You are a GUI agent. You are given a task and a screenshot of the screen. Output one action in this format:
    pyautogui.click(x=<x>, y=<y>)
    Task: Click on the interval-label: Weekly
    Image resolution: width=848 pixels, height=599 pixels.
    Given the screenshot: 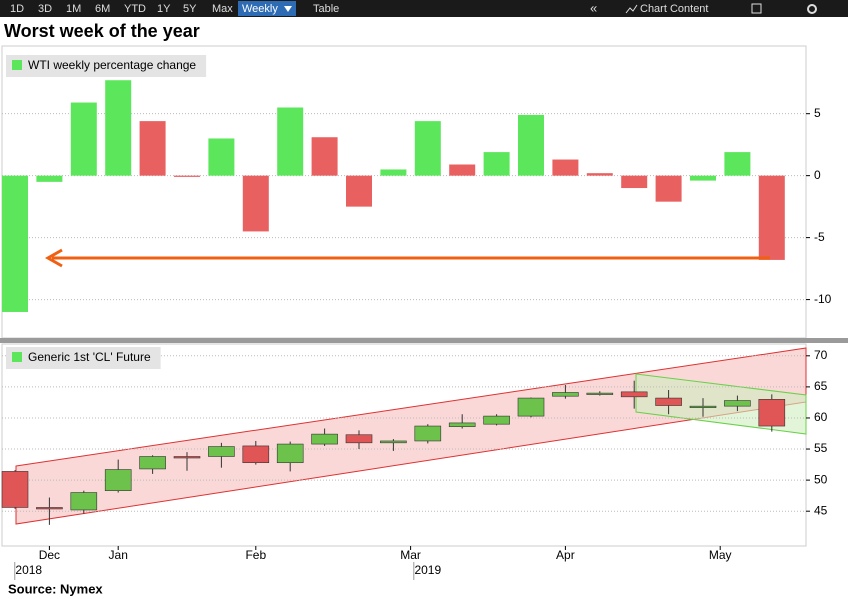 What is the action you would take?
    pyautogui.click(x=260, y=9)
    